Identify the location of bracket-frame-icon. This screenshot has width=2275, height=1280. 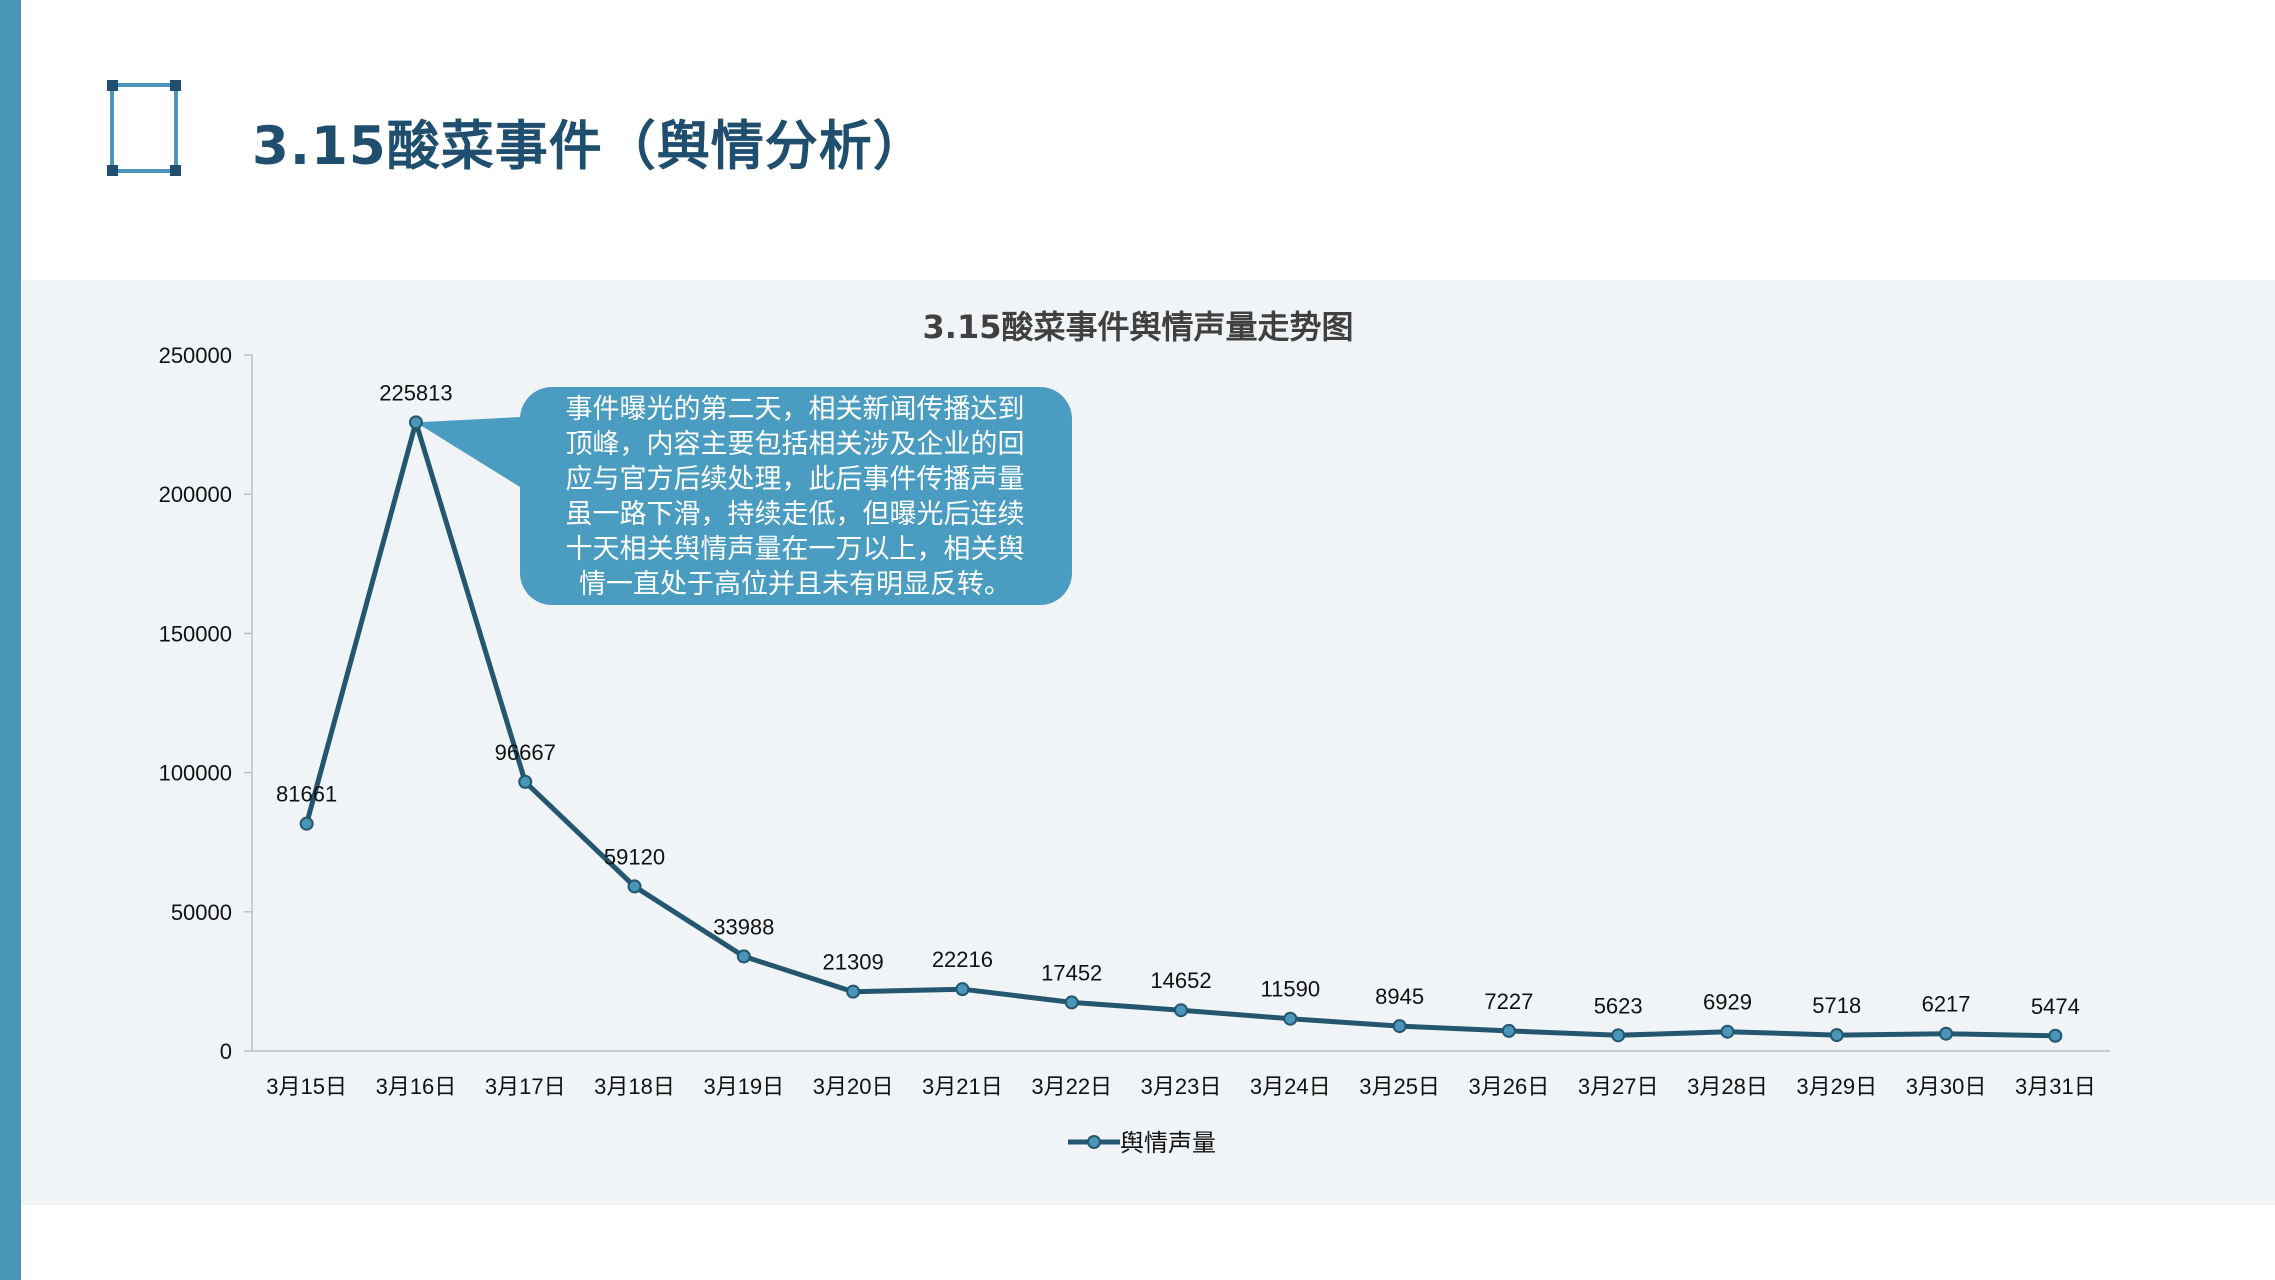
(144, 128).